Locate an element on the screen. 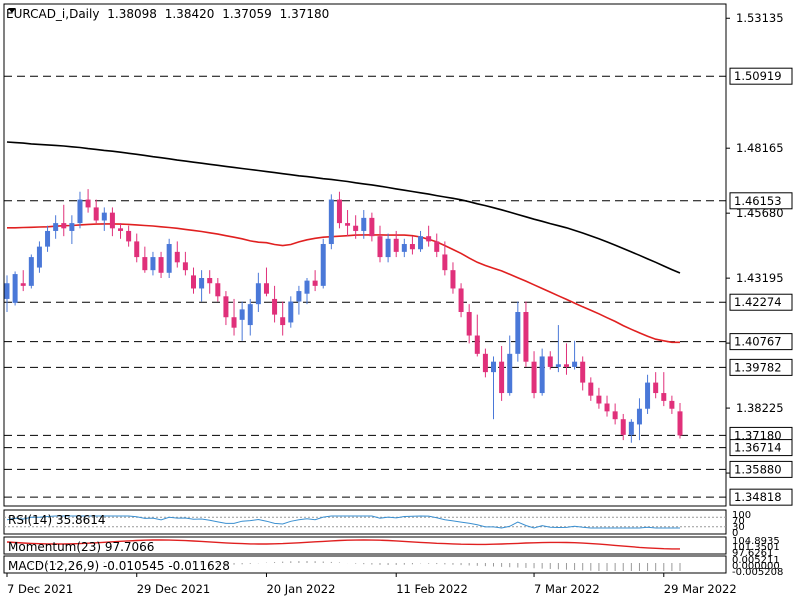  level-label-text: 1.34818 is located at coordinates (758, 497).